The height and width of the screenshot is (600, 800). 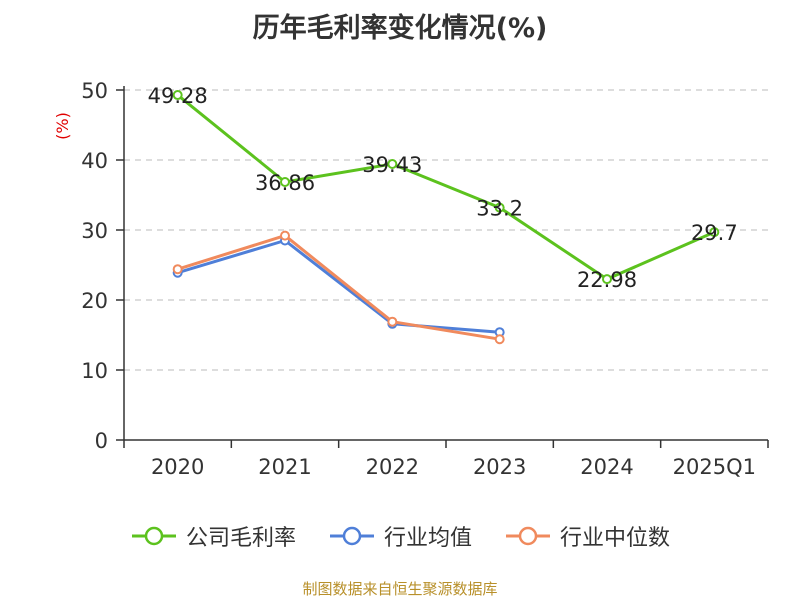 I want to click on data-label: 39.43, so click(x=392, y=165).